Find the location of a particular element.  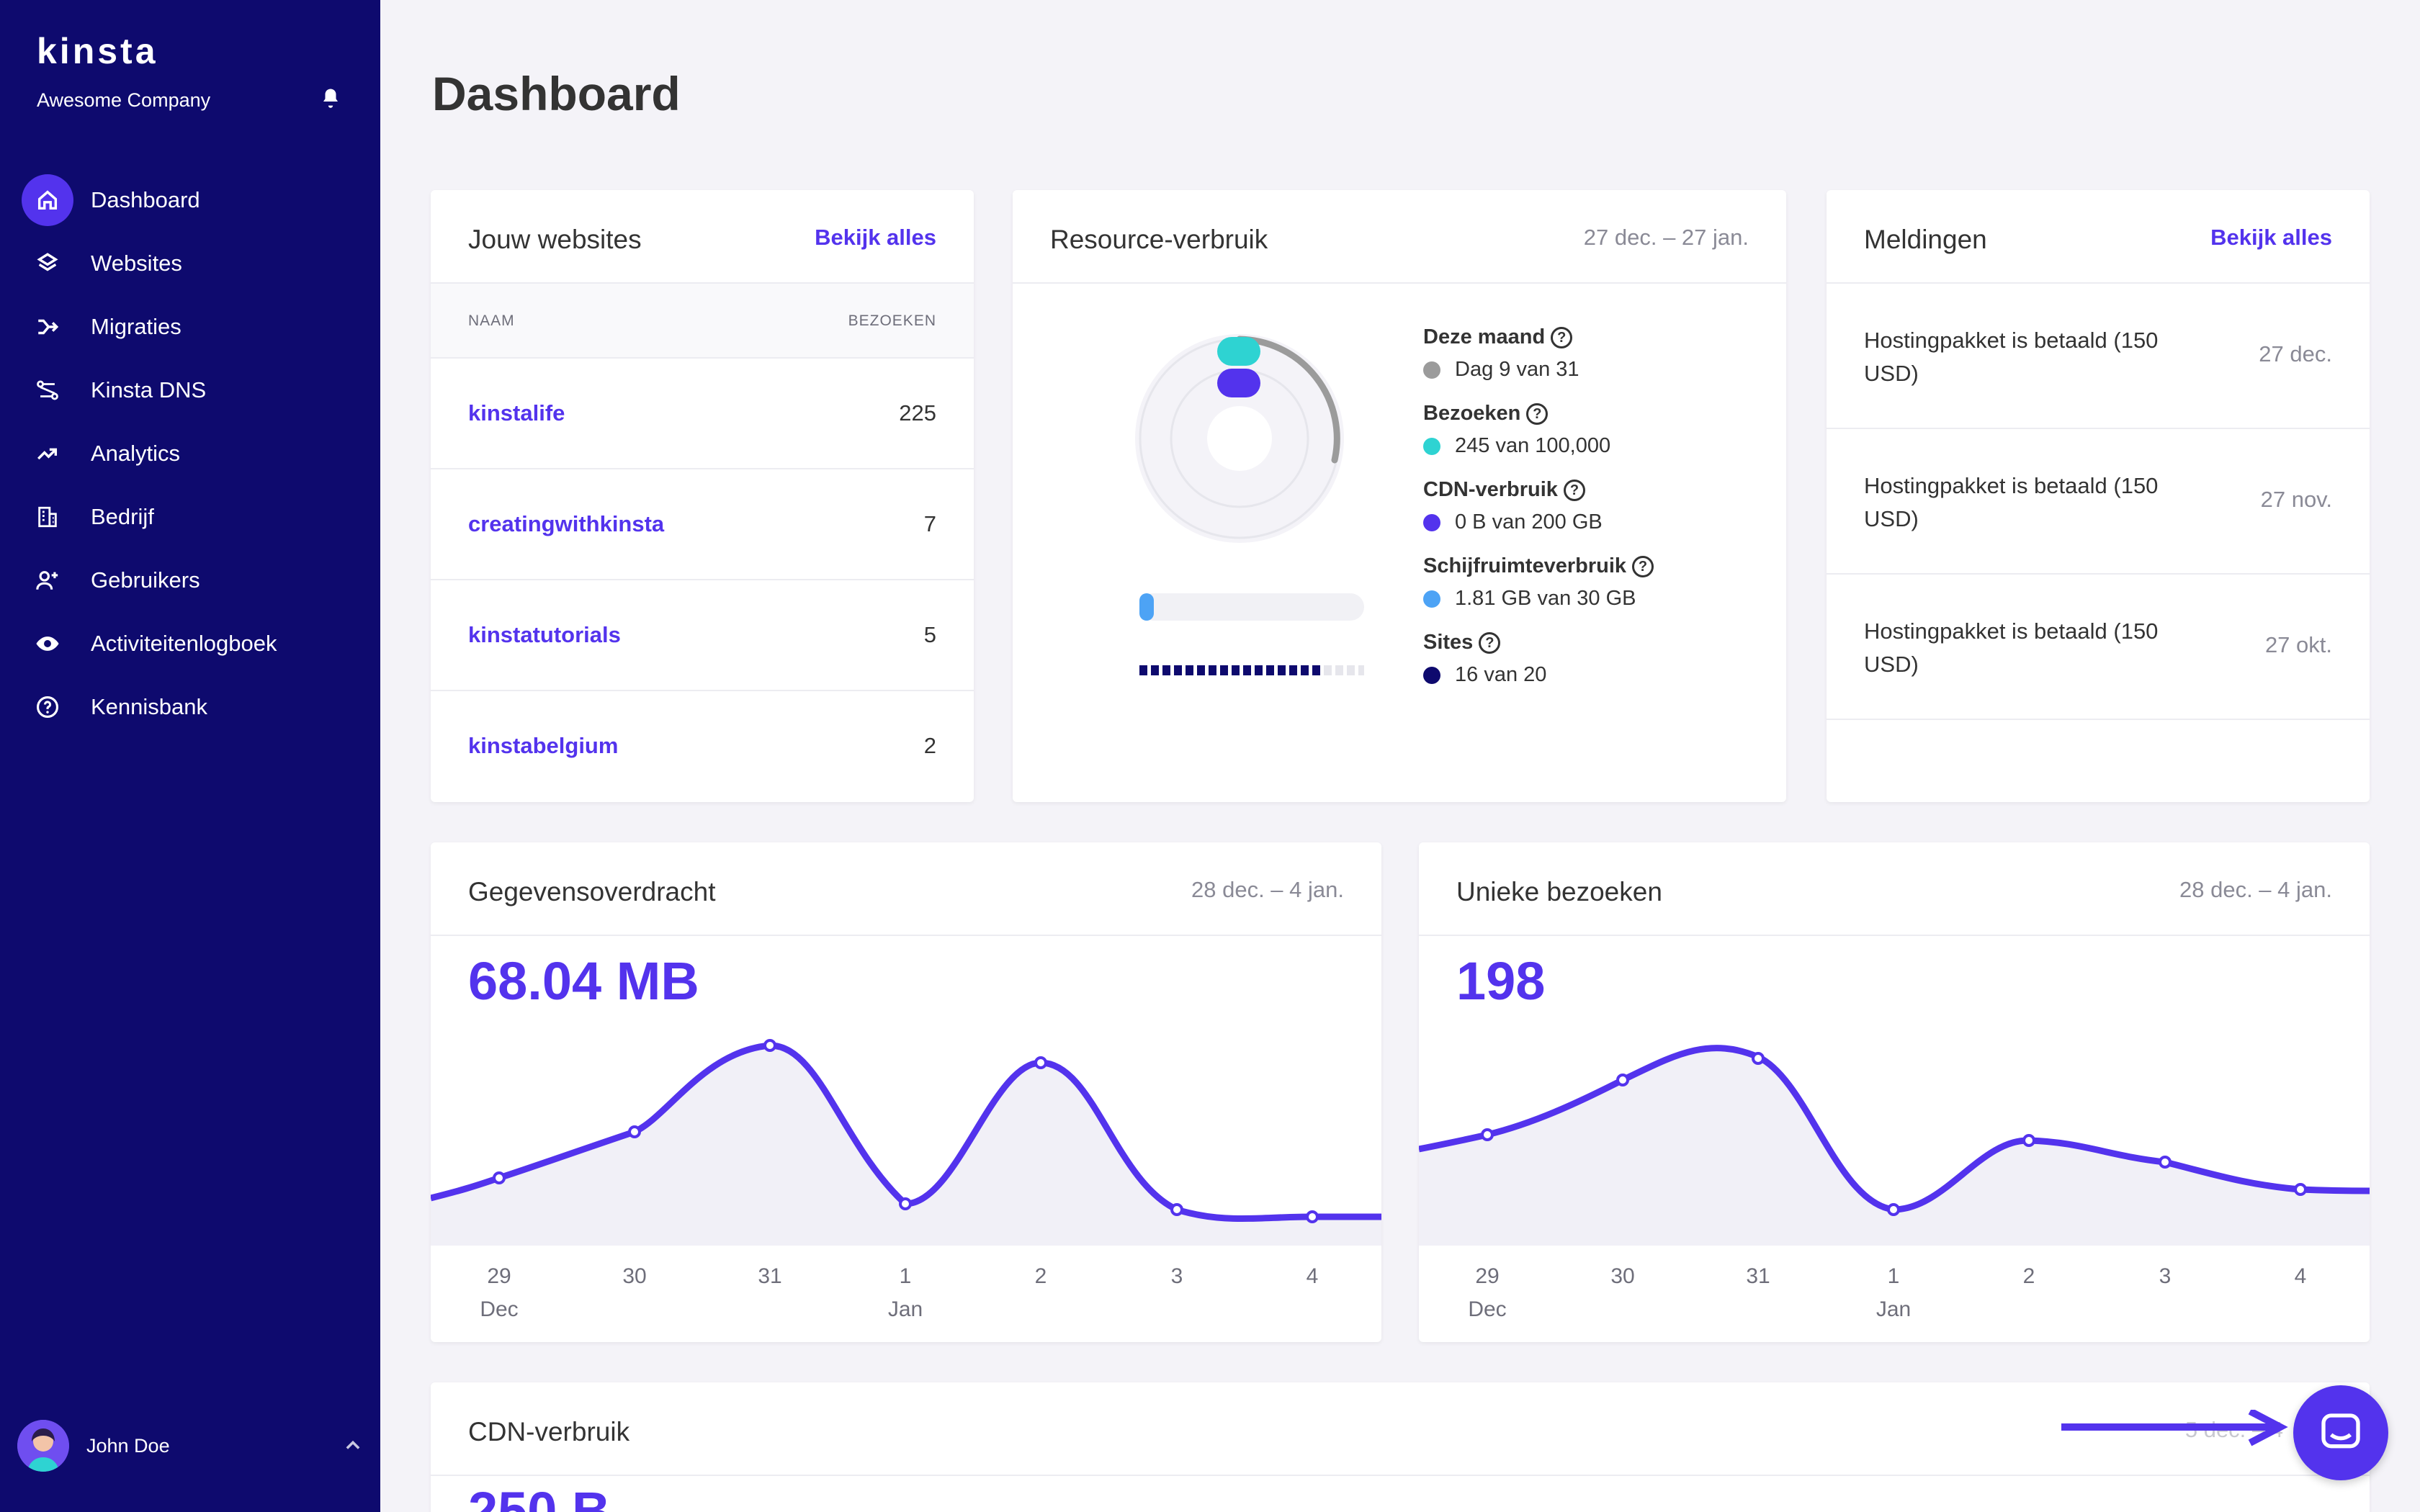

legend-title: CDN-verbruik? is located at coordinates (1538, 490).